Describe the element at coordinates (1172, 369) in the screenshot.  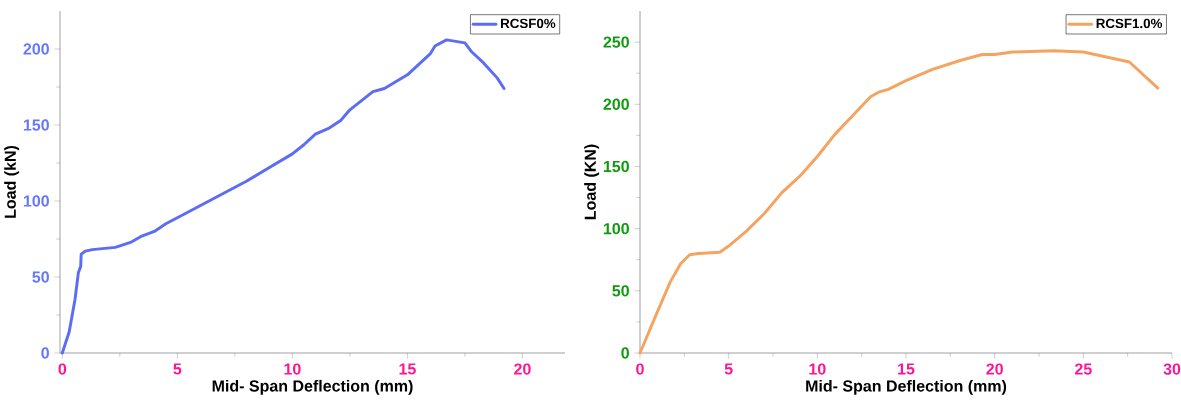
I see `x-tick-label: 30` at that location.